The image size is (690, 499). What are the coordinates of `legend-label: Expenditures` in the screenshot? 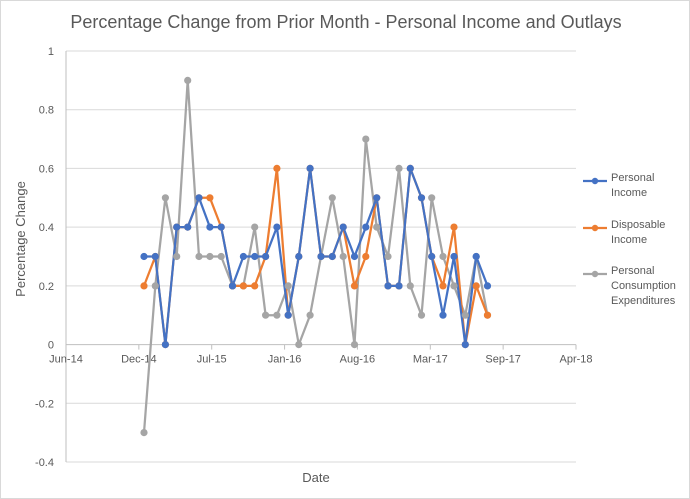 It's located at (643, 301).